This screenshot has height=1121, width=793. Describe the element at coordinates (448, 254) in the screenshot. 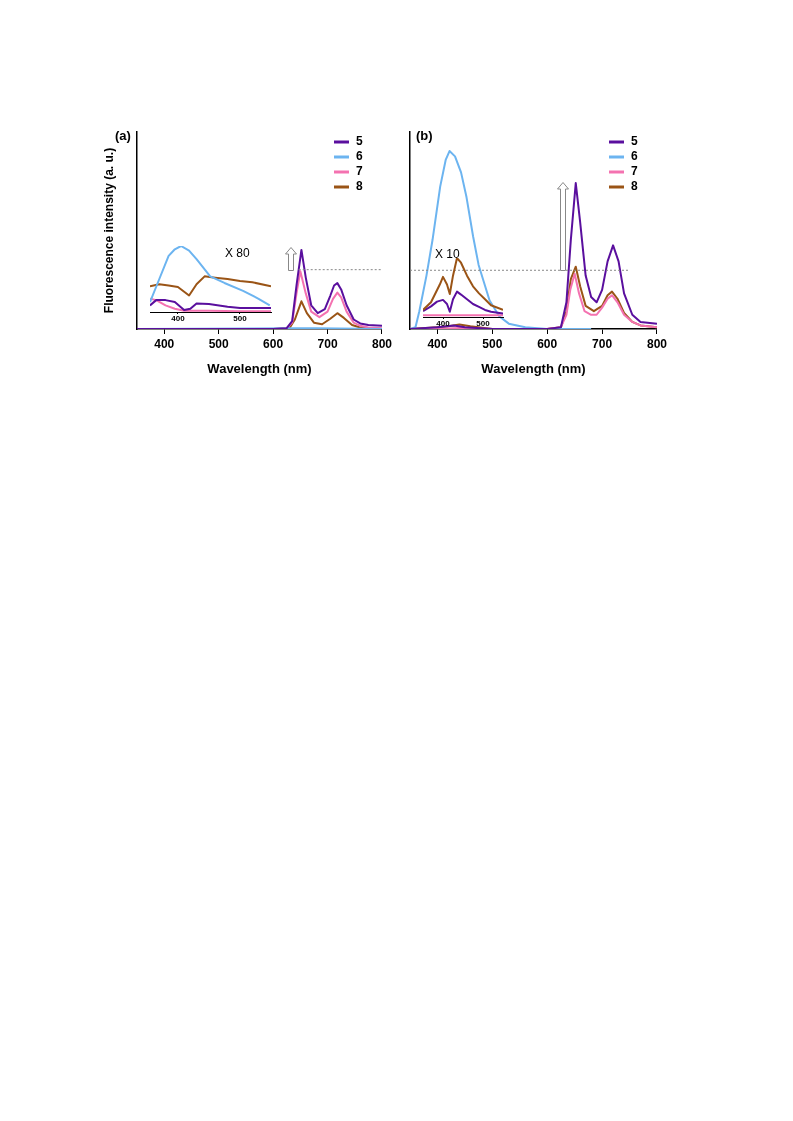

I see `annotation: X 10` at that location.